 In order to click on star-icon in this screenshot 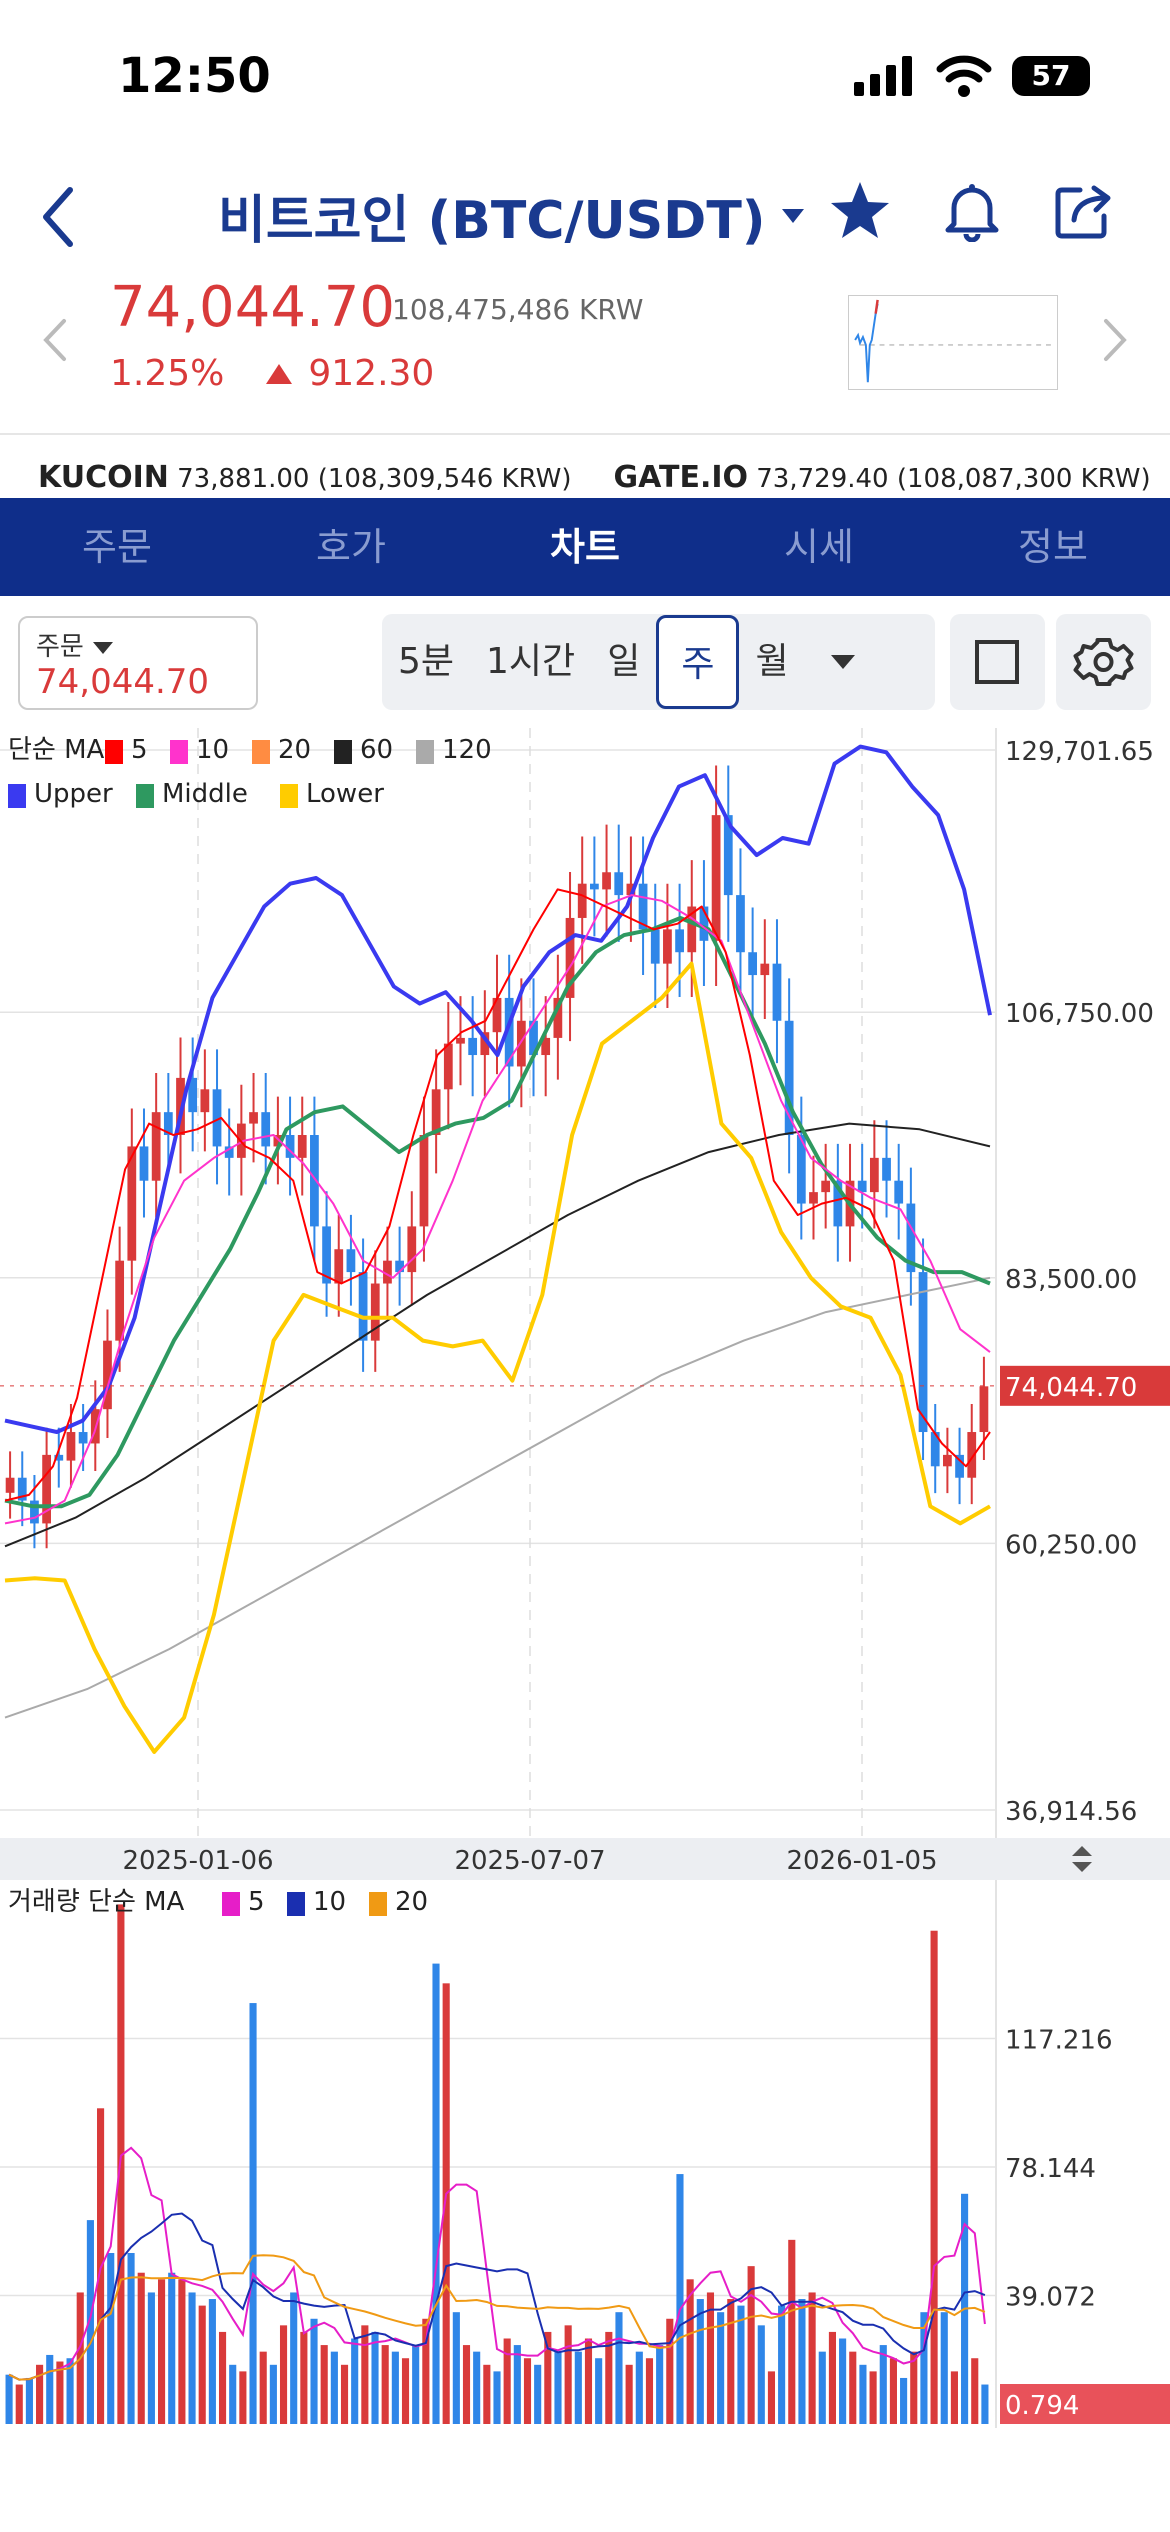, I will do `click(860, 210)`.